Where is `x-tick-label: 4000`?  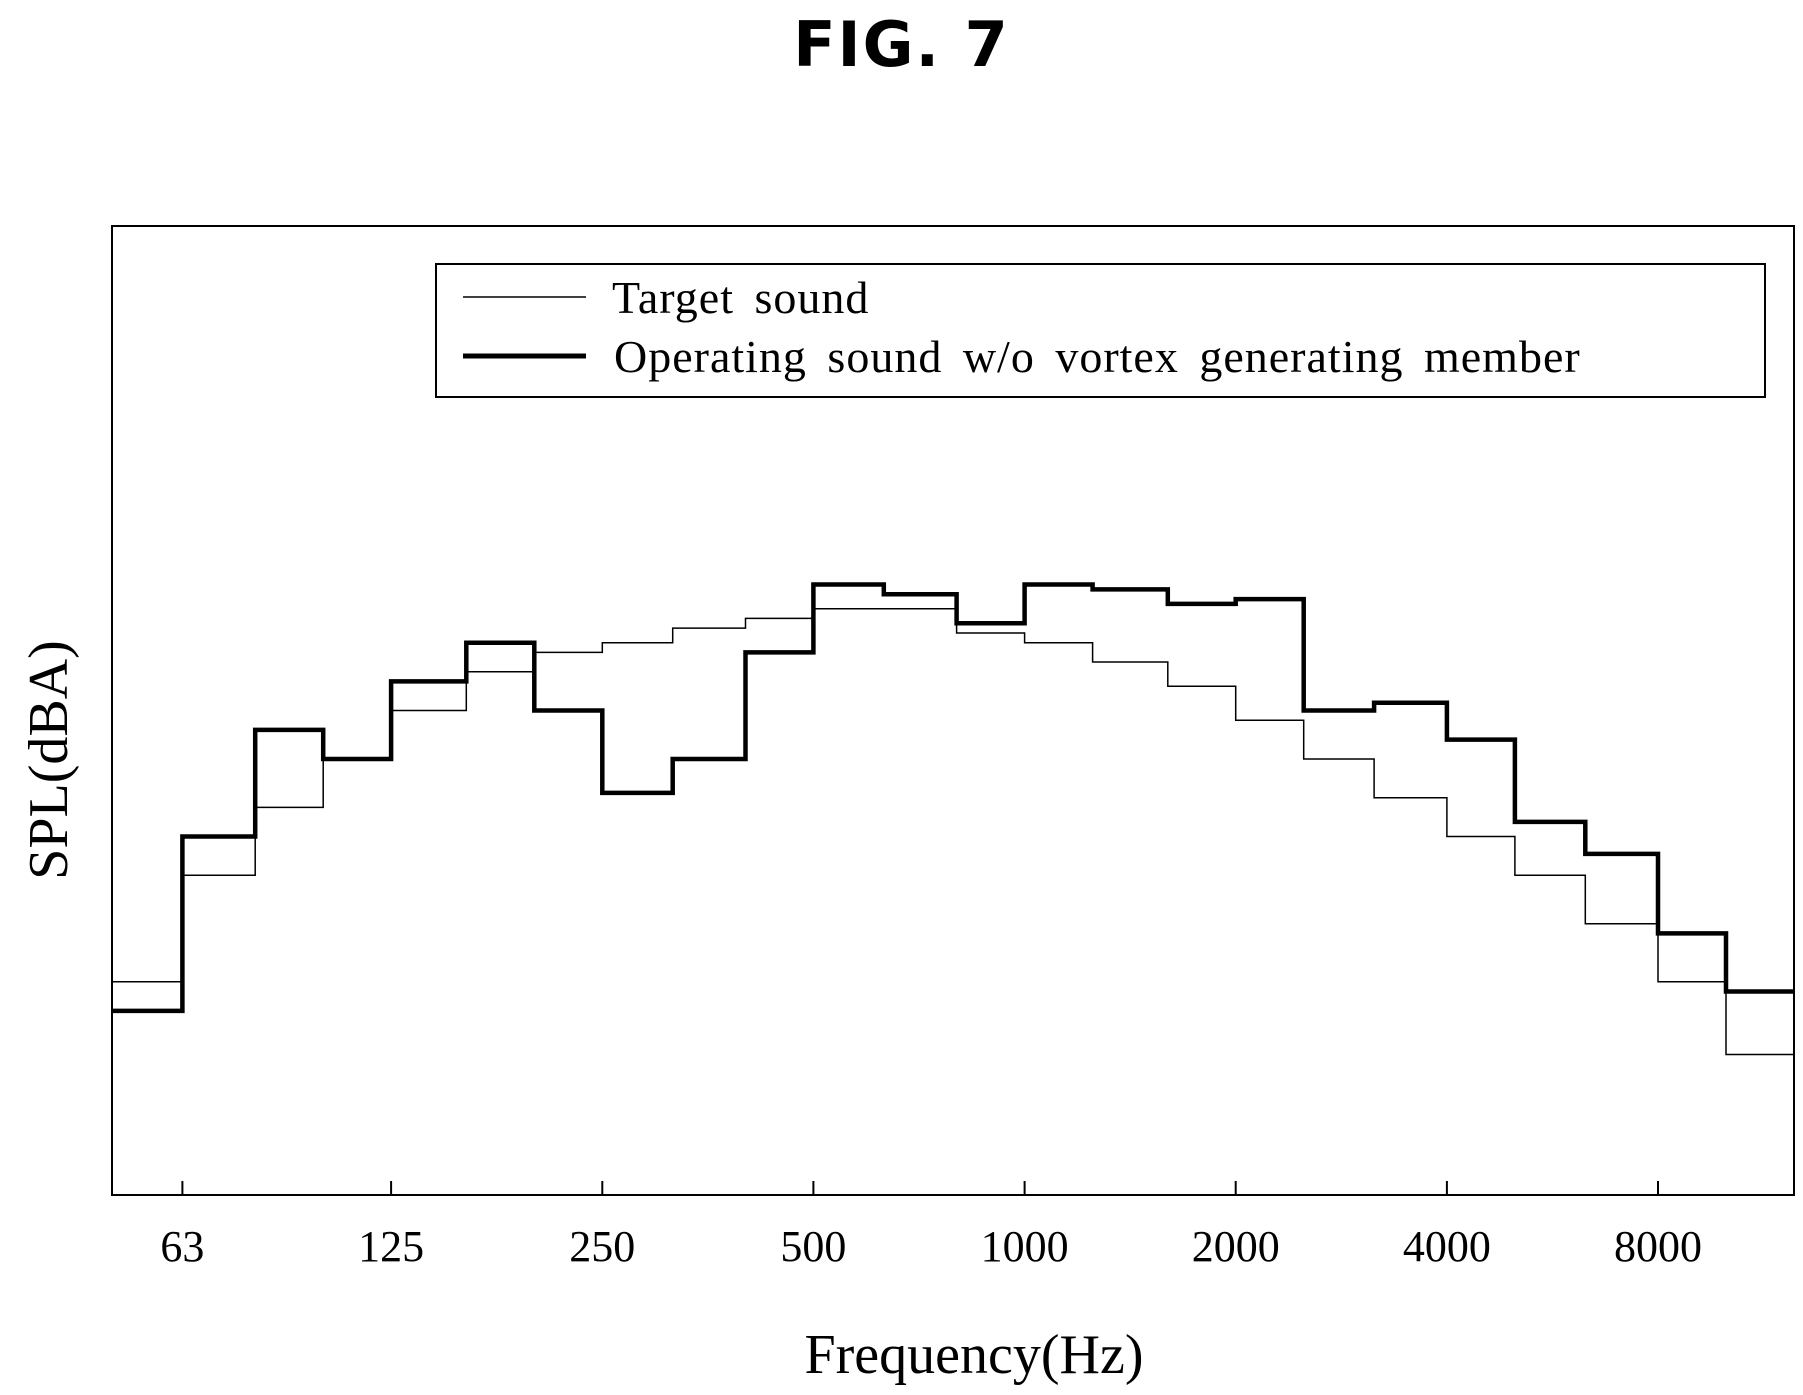 x-tick-label: 4000 is located at coordinates (1447, 1246).